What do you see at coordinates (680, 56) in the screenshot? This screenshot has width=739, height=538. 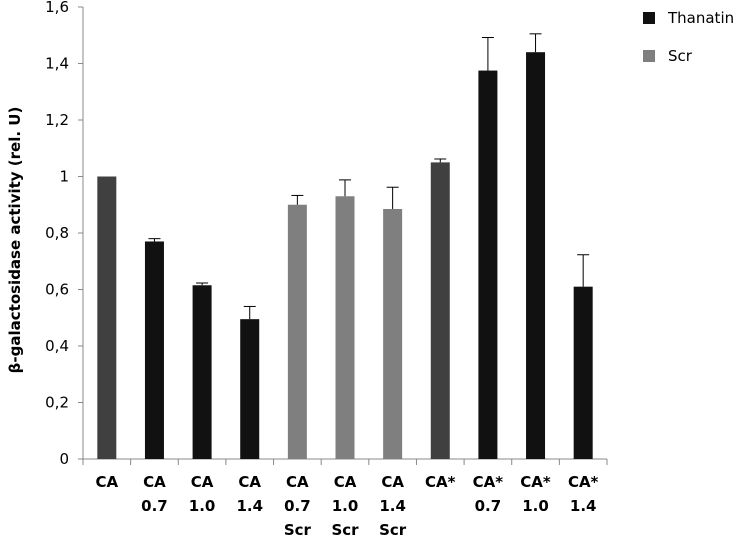 I see `legend-label: Scr` at bounding box center [680, 56].